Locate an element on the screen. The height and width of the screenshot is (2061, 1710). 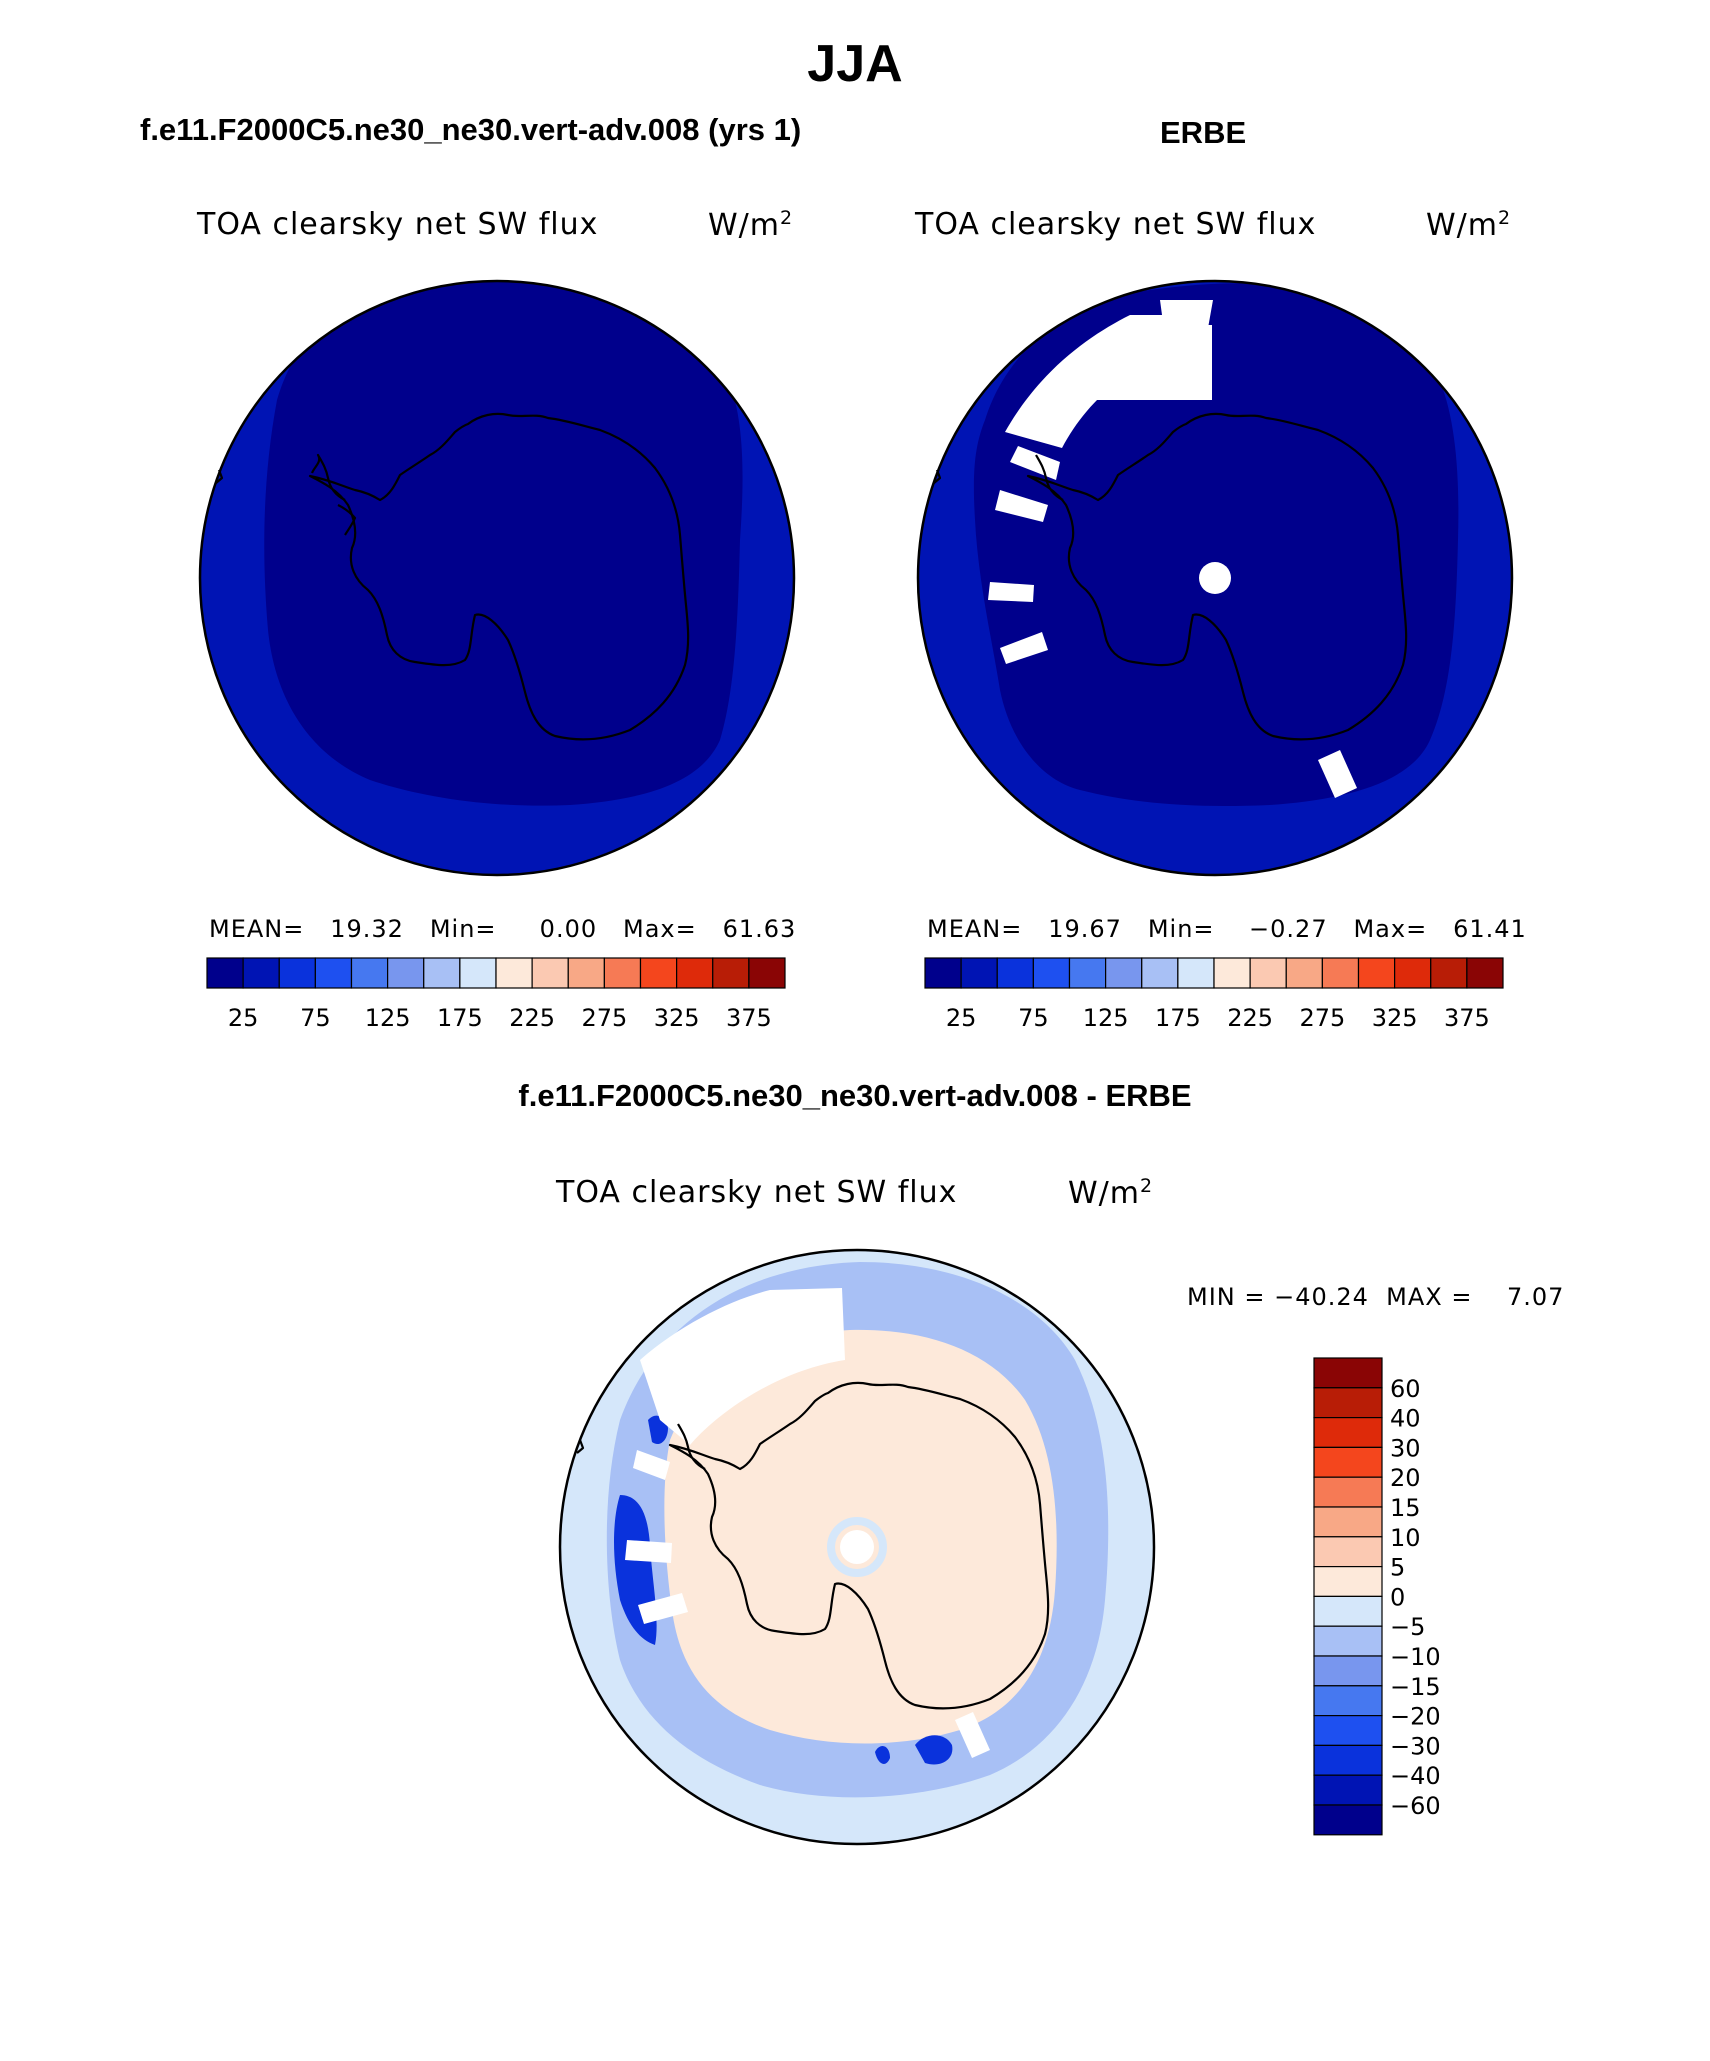
panel3-colorbar-tick-label: 20 is located at coordinates (1405, 1478).